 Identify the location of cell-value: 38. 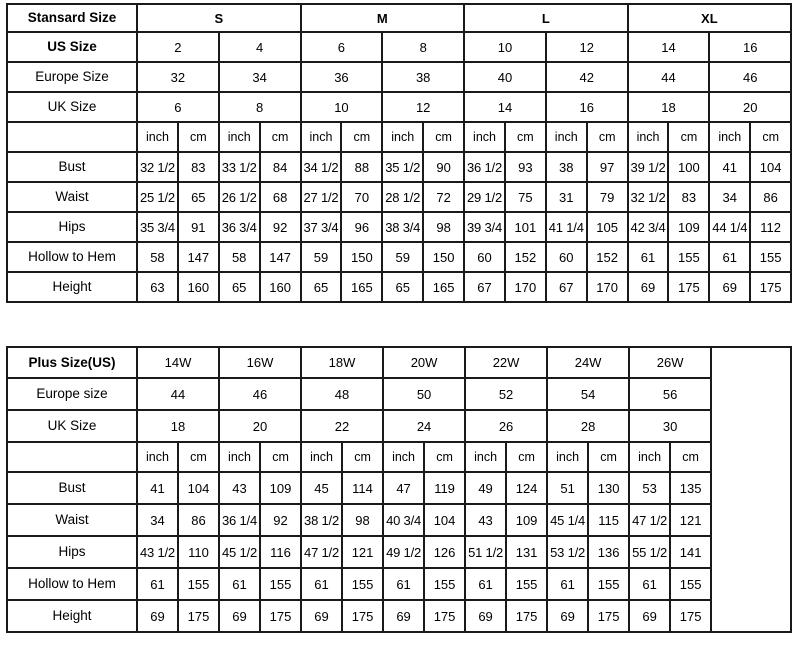
(423, 77).